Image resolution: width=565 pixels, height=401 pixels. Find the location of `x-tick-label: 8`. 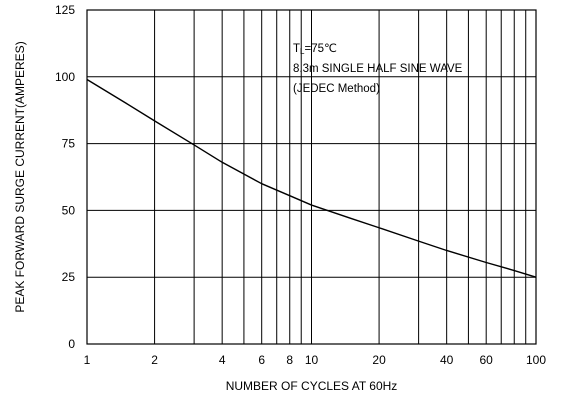

x-tick-label: 8 is located at coordinates (289, 360).